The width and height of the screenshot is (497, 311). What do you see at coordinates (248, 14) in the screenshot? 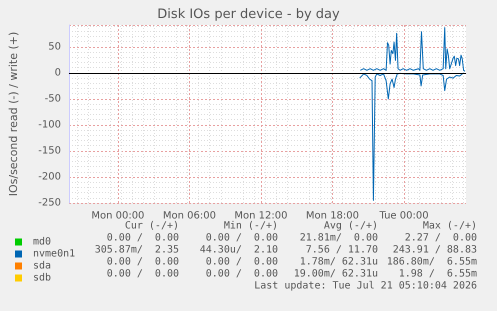
I see `chart-title: Disk IOs per device - by day` at bounding box center [248, 14].